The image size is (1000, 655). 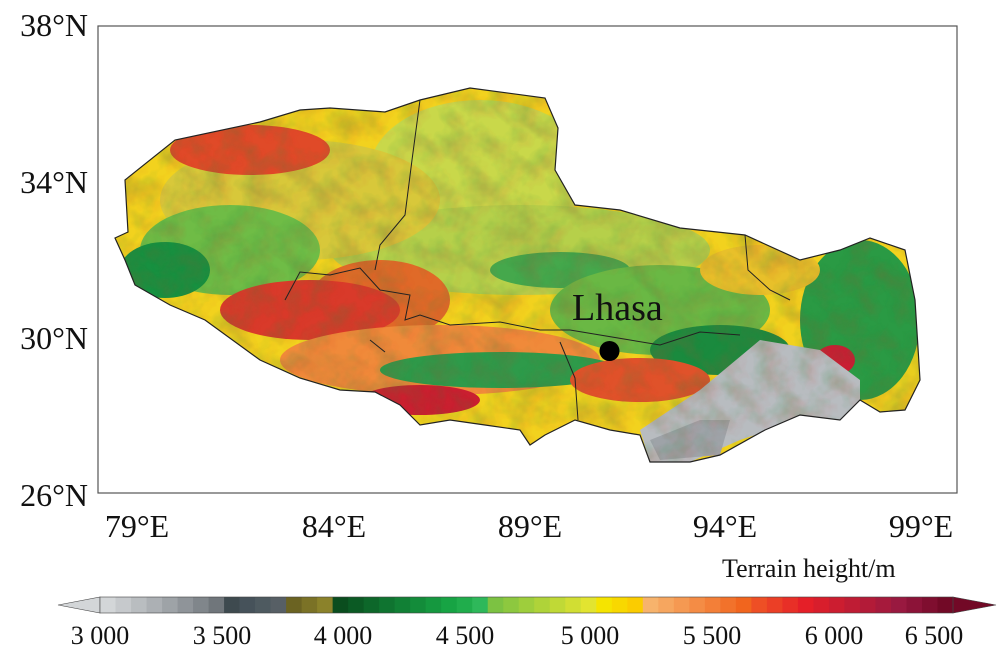 I want to click on y-tick-label: 26°N, so click(x=54, y=495).